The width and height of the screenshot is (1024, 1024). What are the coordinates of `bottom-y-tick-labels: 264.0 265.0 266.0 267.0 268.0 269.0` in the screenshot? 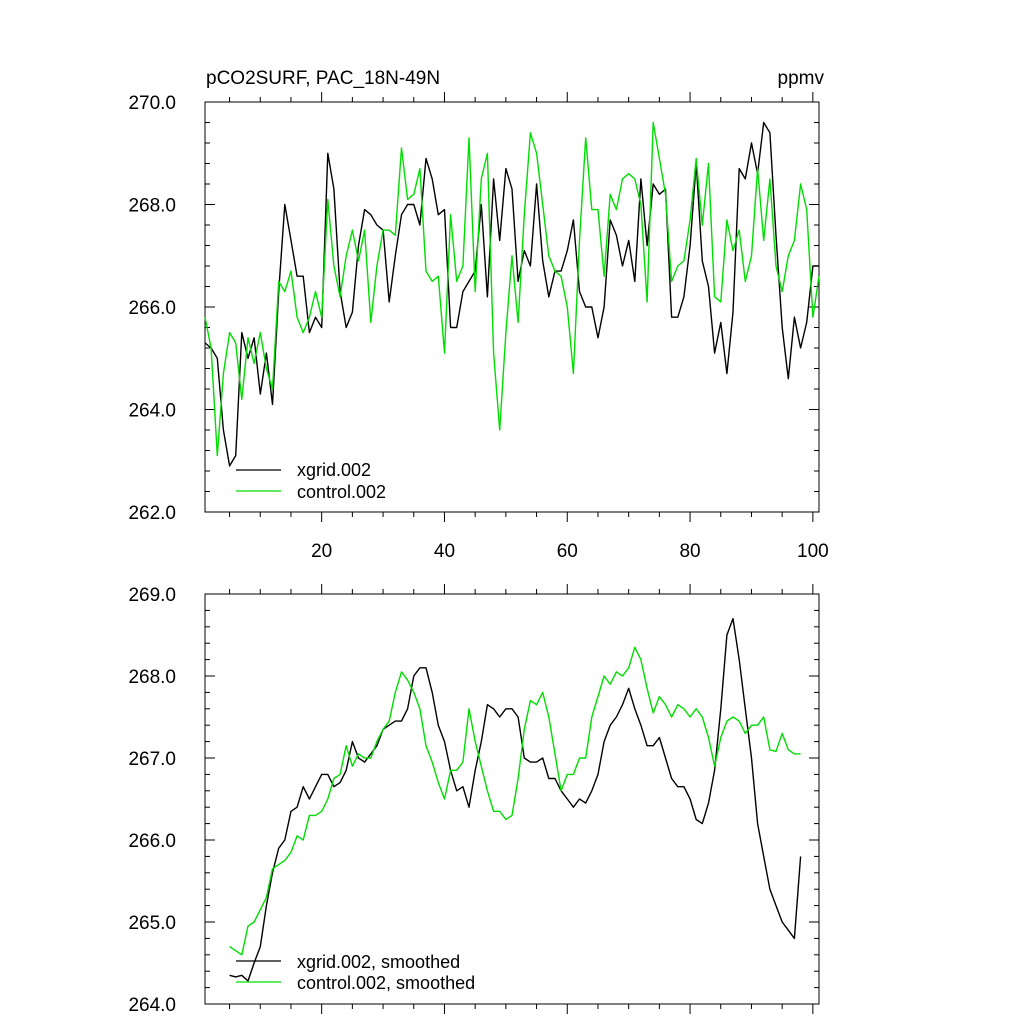 It's located at (152, 800).